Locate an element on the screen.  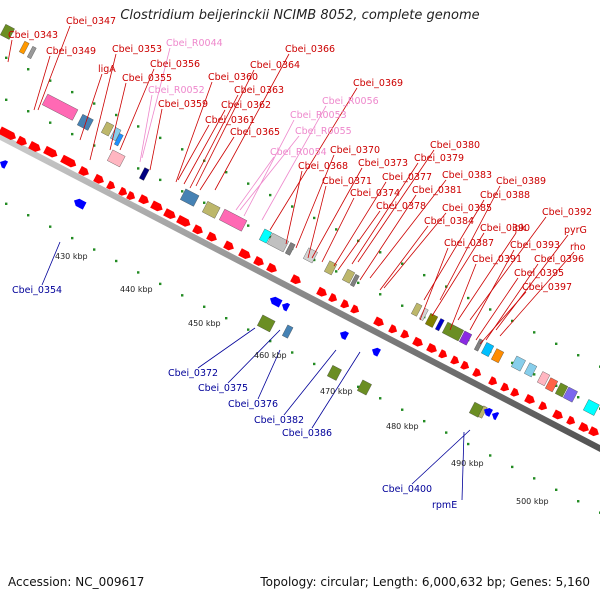
gene-label: Cbei_R0054 is located at coordinates (298, 152).